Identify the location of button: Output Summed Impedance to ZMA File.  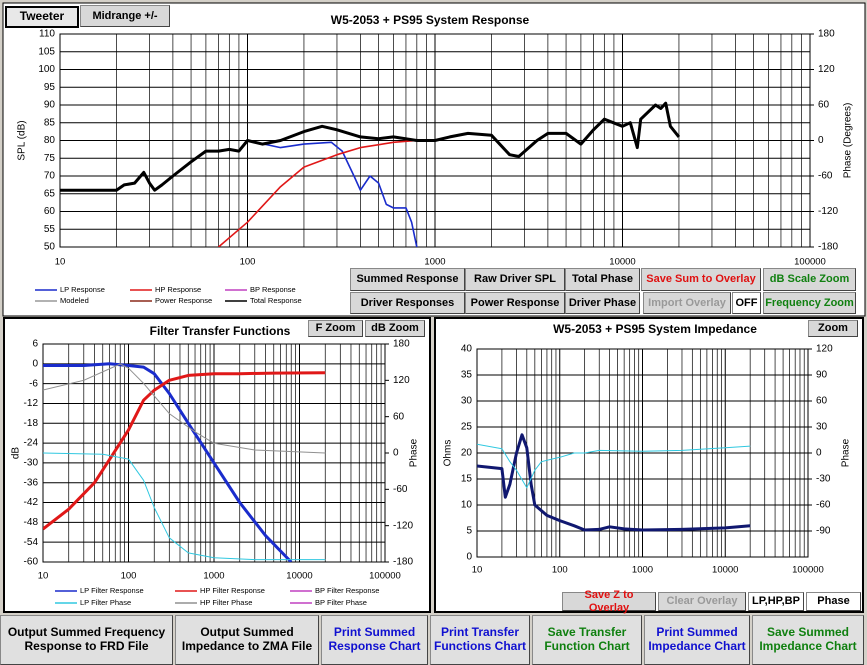
(247, 640).